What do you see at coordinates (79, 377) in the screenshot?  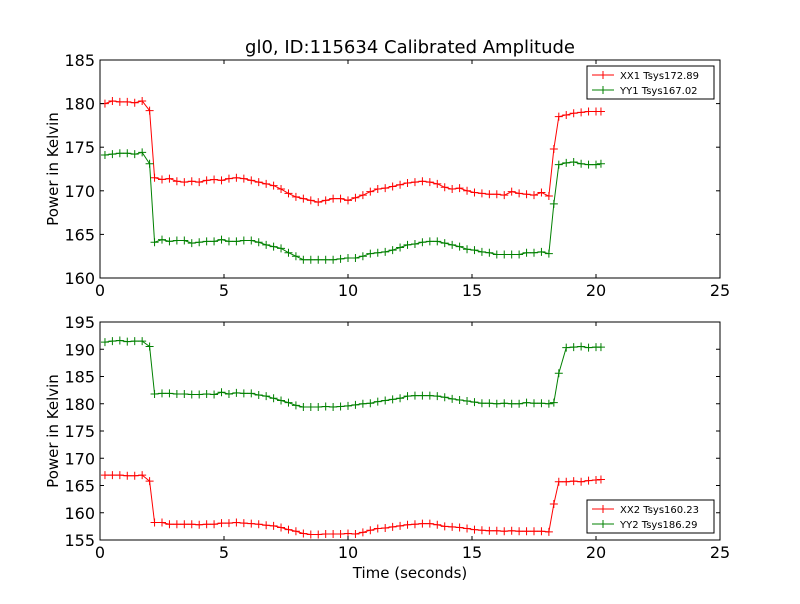 I see `y-tick-label: 185` at bounding box center [79, 377].